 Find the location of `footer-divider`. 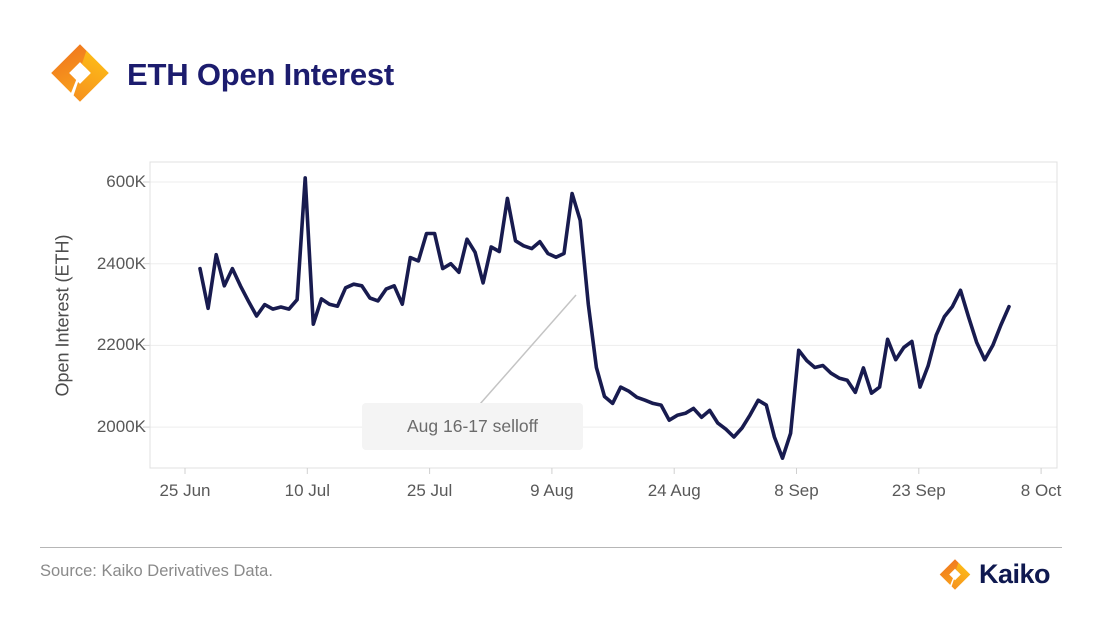

footer-divider is located at coordinates (551, 547).